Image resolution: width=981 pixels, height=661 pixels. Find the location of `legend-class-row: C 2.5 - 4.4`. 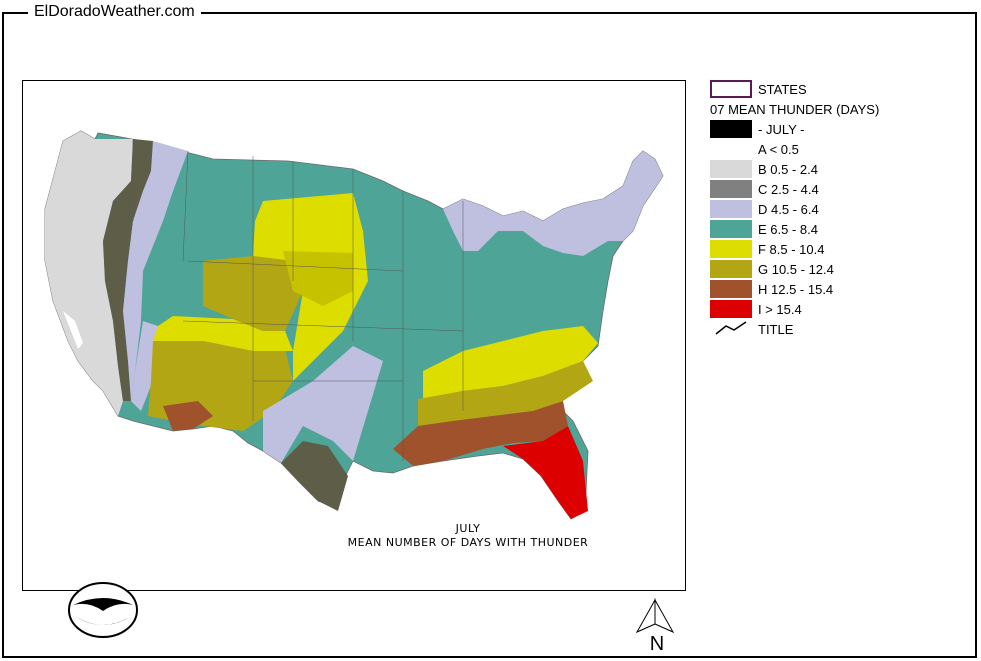

legend-class-row: C 2.5 - 4.4 is located at coordinates (838, 190).